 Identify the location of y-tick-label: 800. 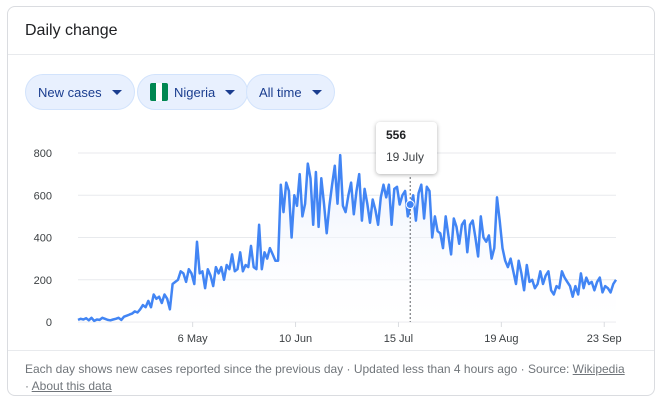
(43, 154).